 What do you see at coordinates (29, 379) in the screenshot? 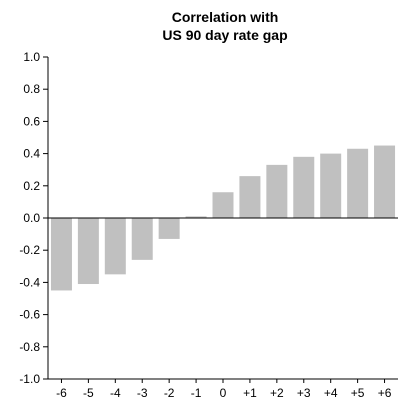
I see `y-tick-label: -1.0` at bounding box center [29, 379].